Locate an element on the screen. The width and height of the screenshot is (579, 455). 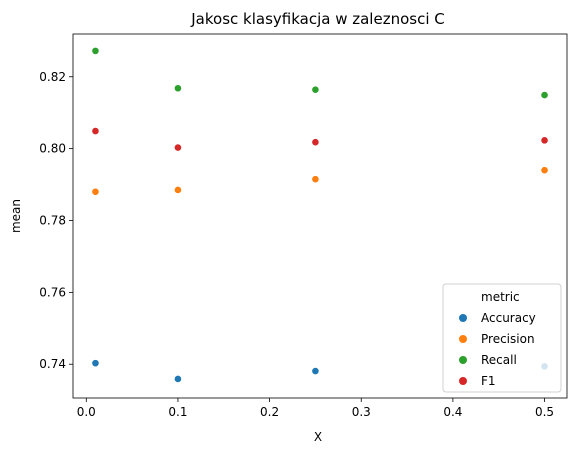
legend-label-precision: Precision is located at coordinates (508, 339).